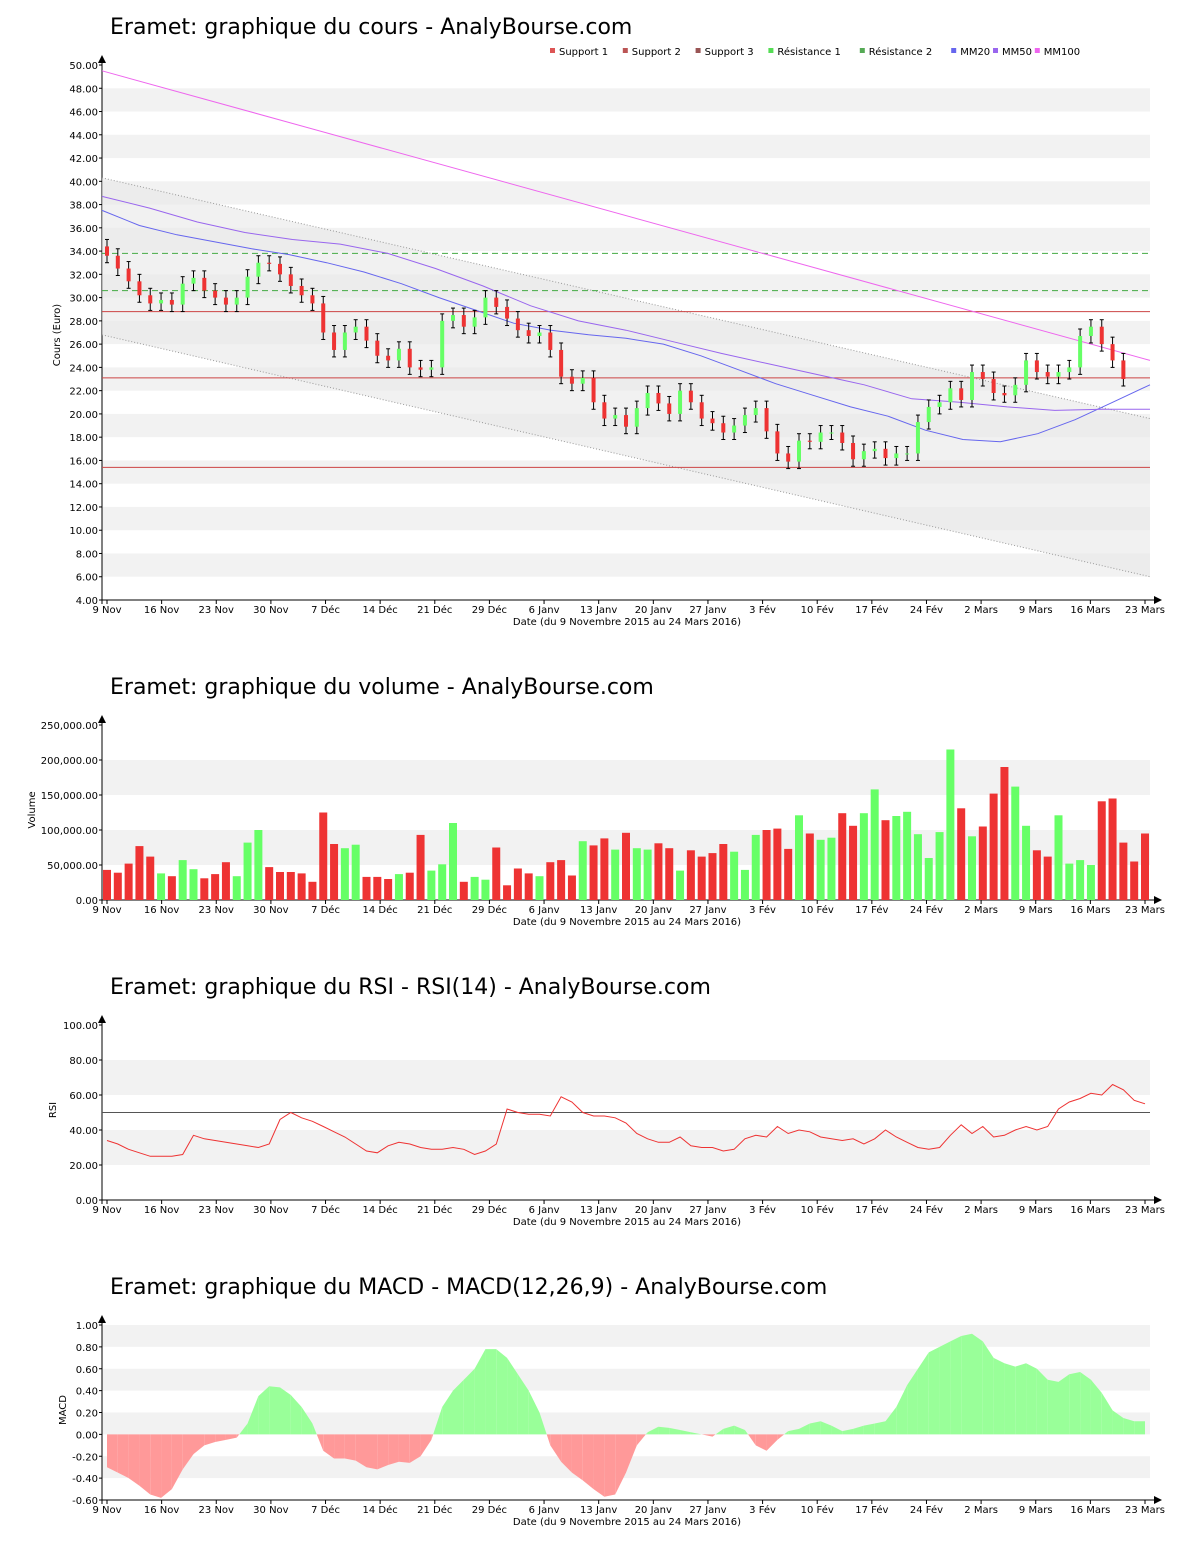  Describe the element at coordinates (762, 910) in the screenshot. I see `volume-x-tick-label: 3 Fév` at that location.